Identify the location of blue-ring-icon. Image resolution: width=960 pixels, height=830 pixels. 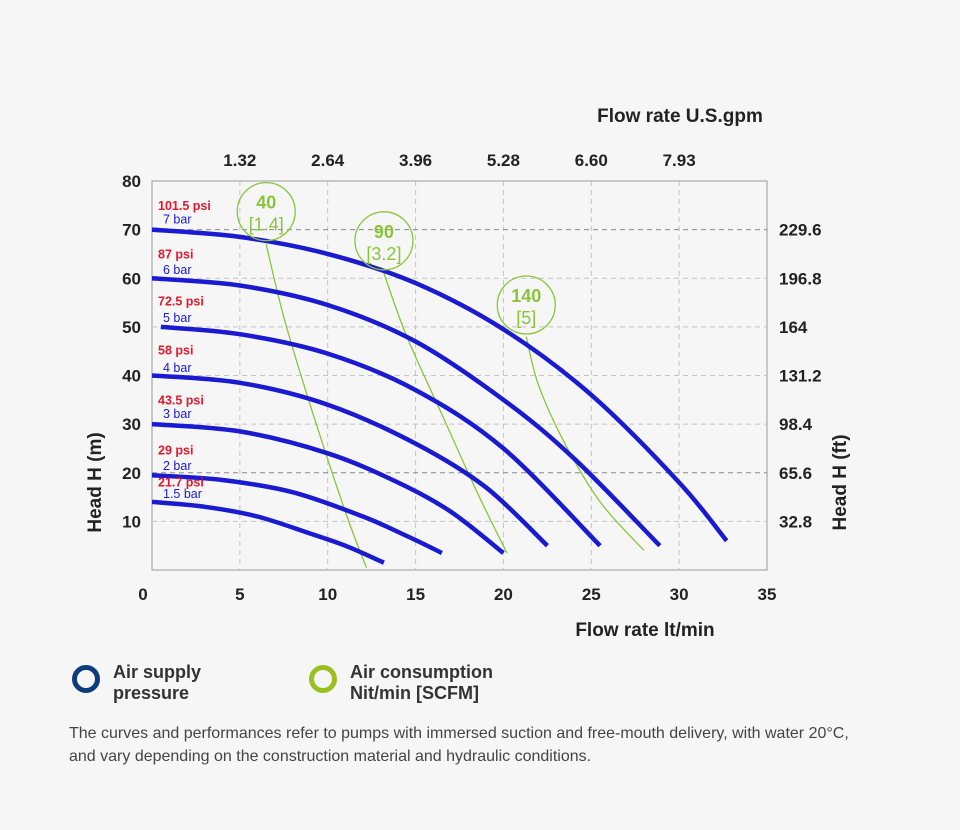
(86, 679).